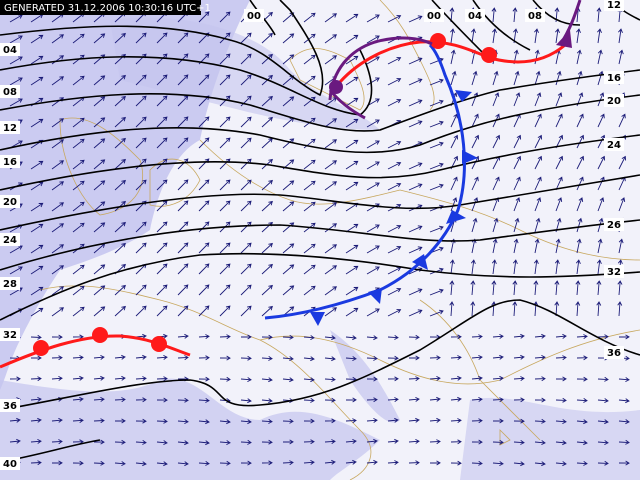 This screenshot has height=480, width=640. I want to click on contour-label: 32, so click(10, 335).